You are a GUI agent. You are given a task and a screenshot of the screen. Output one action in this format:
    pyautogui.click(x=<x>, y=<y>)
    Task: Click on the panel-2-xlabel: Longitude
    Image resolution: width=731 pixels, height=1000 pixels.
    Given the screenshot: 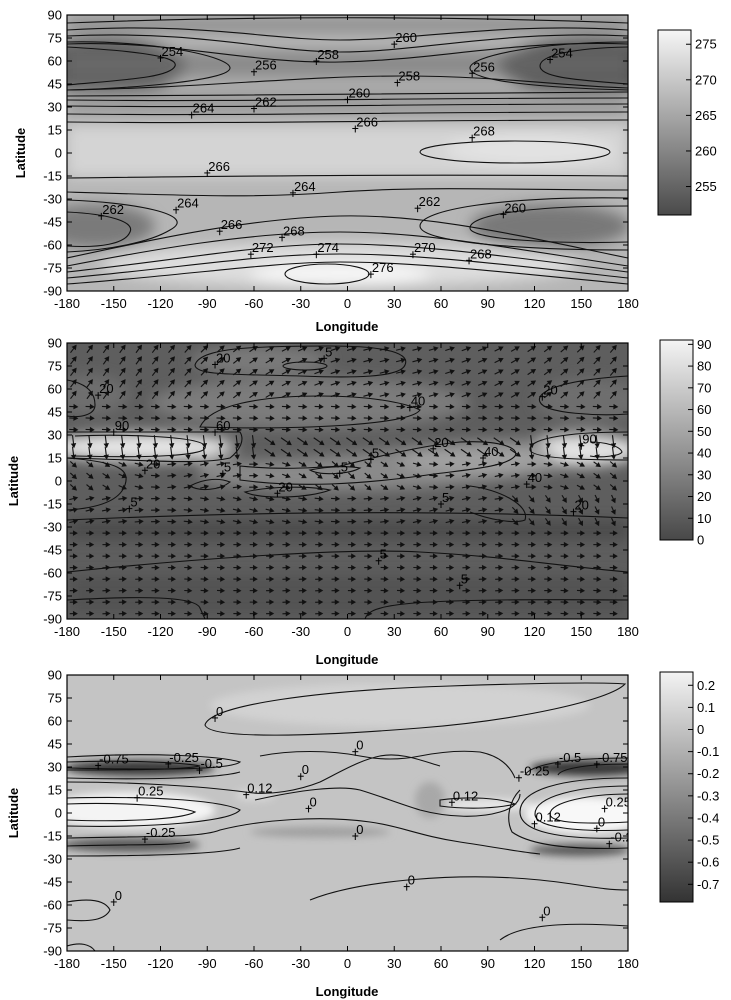 What is the action you would take?
    pyautogui.click(x=347, y=659)
    